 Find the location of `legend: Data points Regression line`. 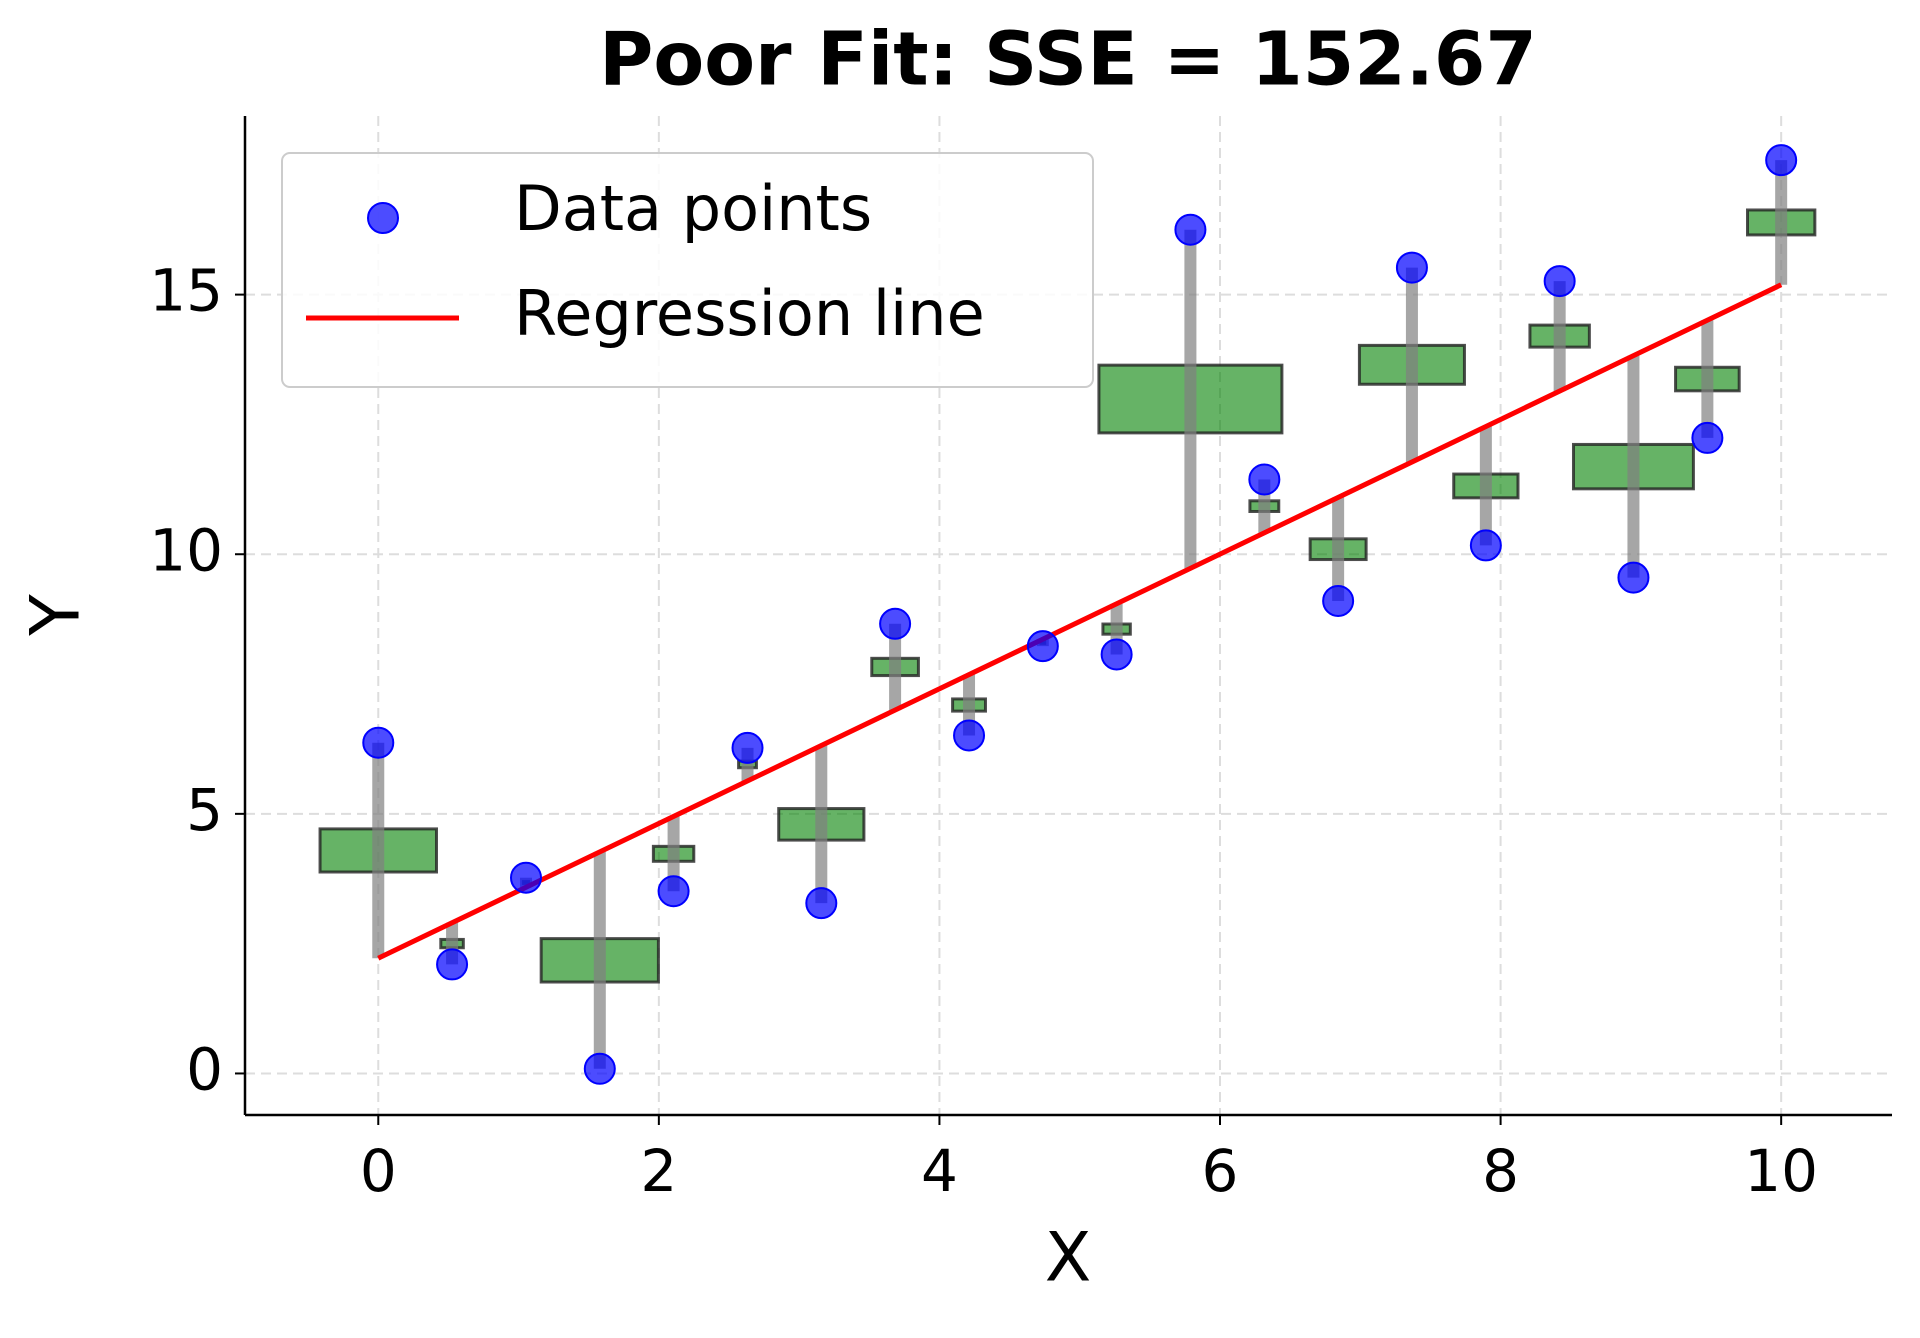

legend: Data points Regression line is located at coordinates (687, 270).